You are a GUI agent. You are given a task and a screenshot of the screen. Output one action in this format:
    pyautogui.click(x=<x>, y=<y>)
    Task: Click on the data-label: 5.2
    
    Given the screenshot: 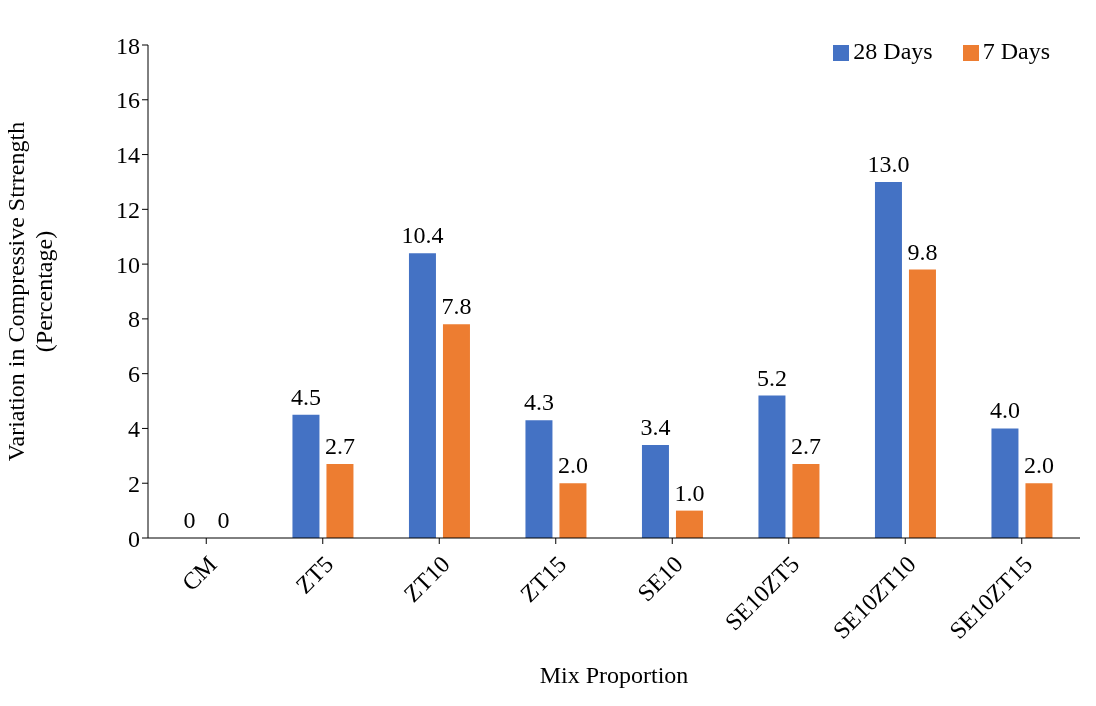 What is the action you would take?
    pyautogui.click(x=771, y=377)
    